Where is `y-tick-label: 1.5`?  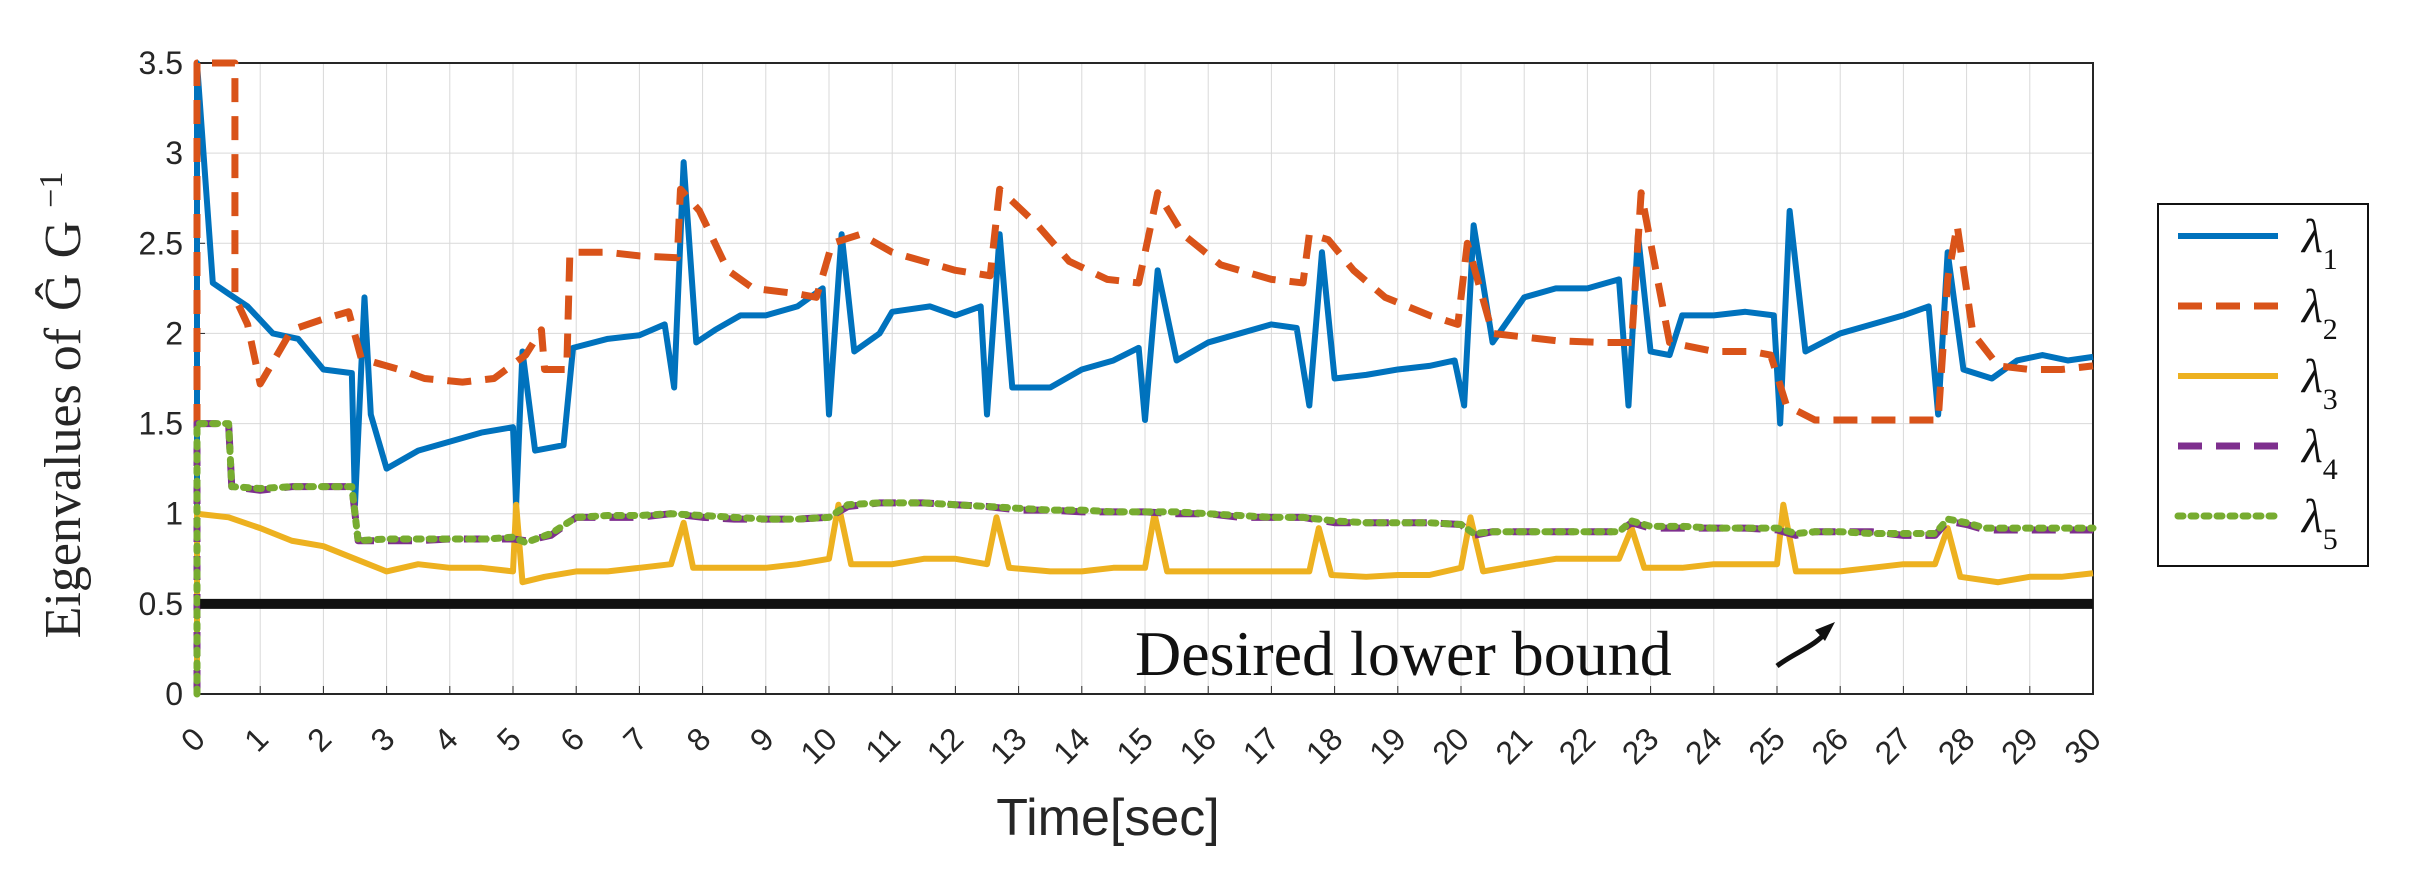 y-tick-label: 1.5 is located at coordinates (161, 424).